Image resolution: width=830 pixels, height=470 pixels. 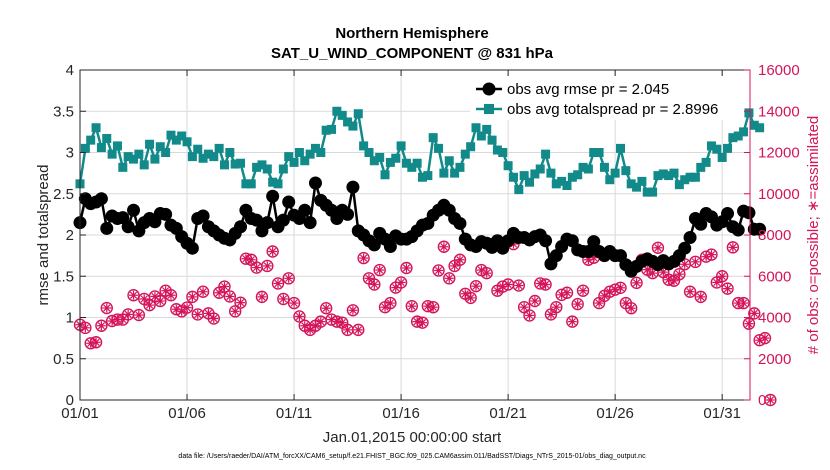 What do you see at coordinates (401, 413) in the screenshot?
I see `x-tick-label: 01/16` at bounding box center [401, 413].